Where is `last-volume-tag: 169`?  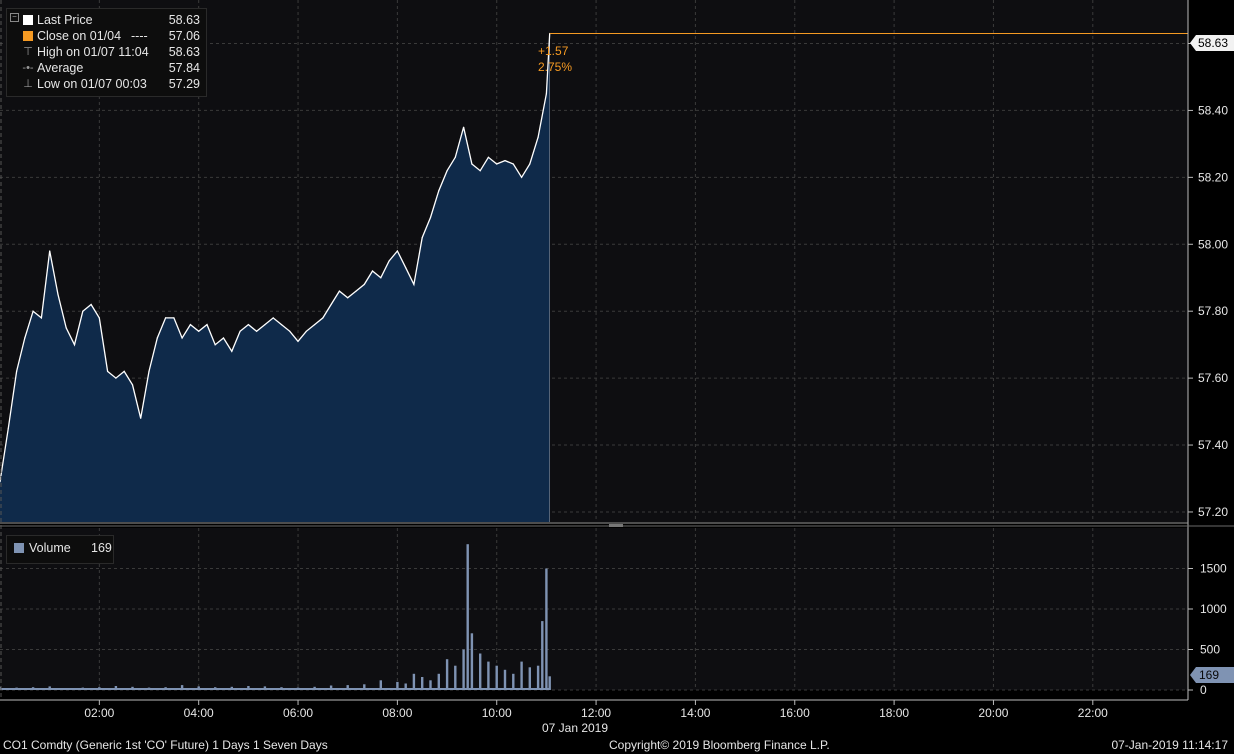
last-volume-tag: 169 is located at coordinates (1212, 675).